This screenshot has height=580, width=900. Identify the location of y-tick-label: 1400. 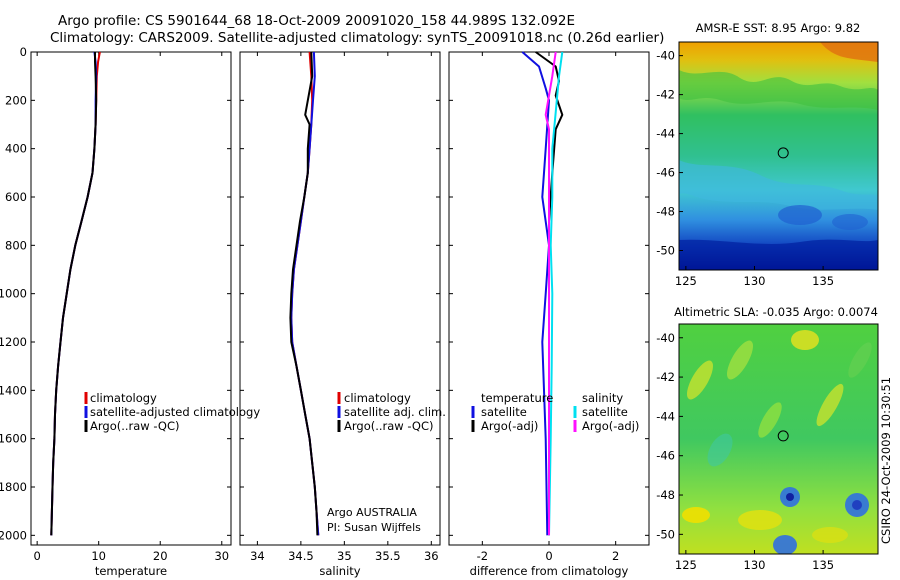
(13, 390).